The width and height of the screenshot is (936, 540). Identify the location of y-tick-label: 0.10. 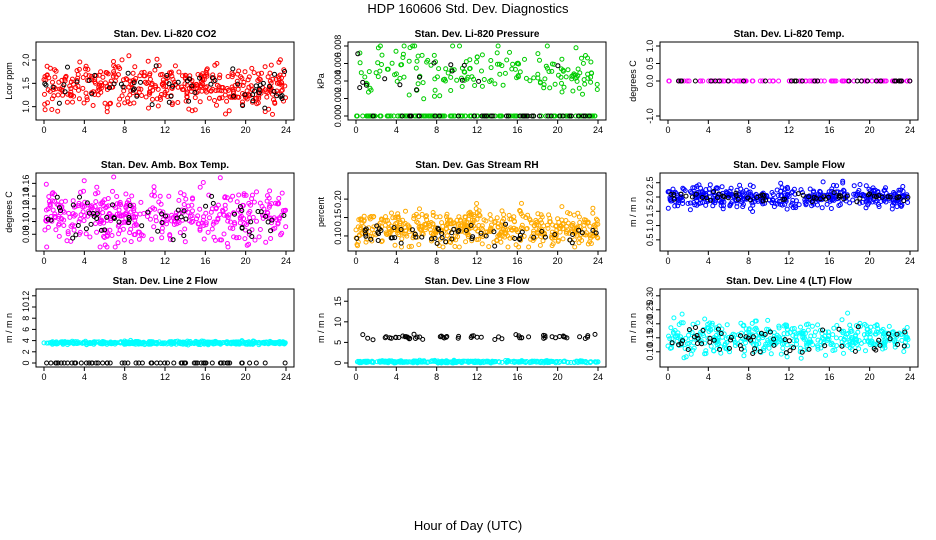
(26, 222).